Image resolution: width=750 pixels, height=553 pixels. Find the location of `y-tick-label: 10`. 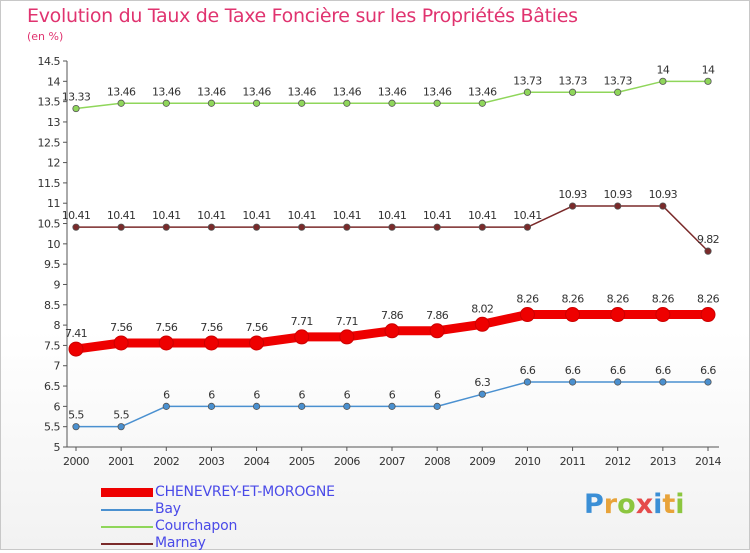

y-tick-label: 10 is located at coordinates (53, 244).